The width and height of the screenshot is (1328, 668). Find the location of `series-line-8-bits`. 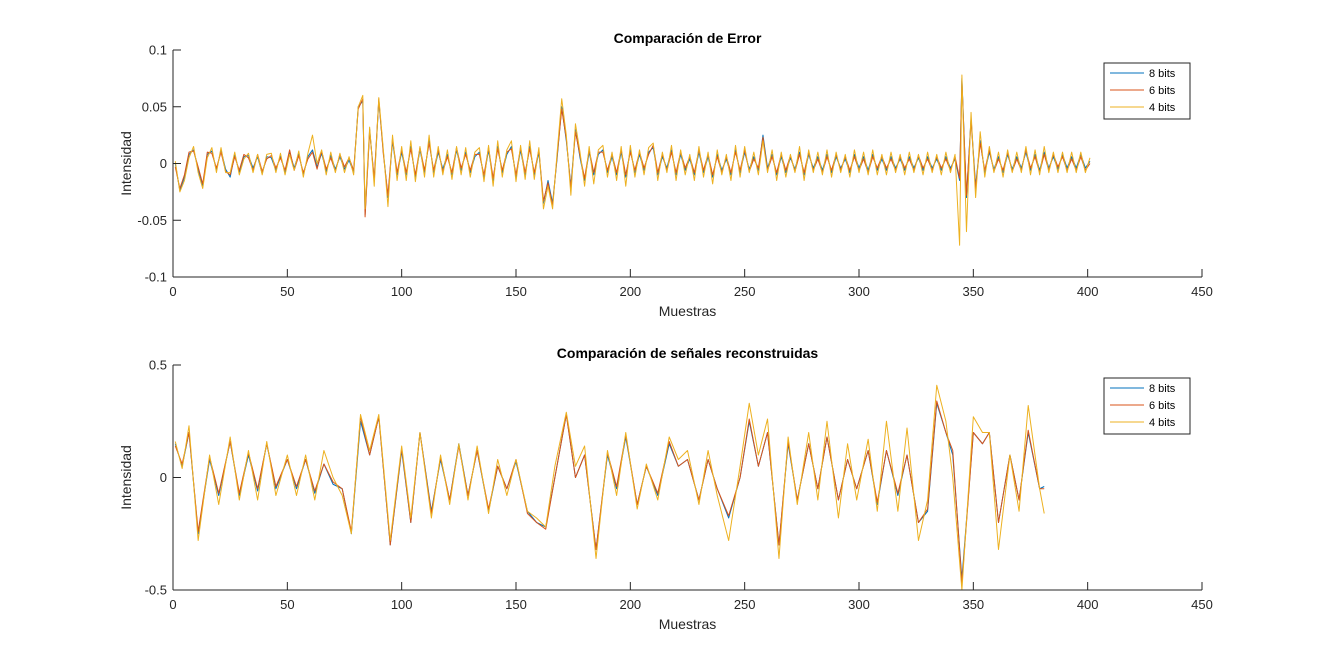

series-line-8-bits is located at coordinates (632, 146).